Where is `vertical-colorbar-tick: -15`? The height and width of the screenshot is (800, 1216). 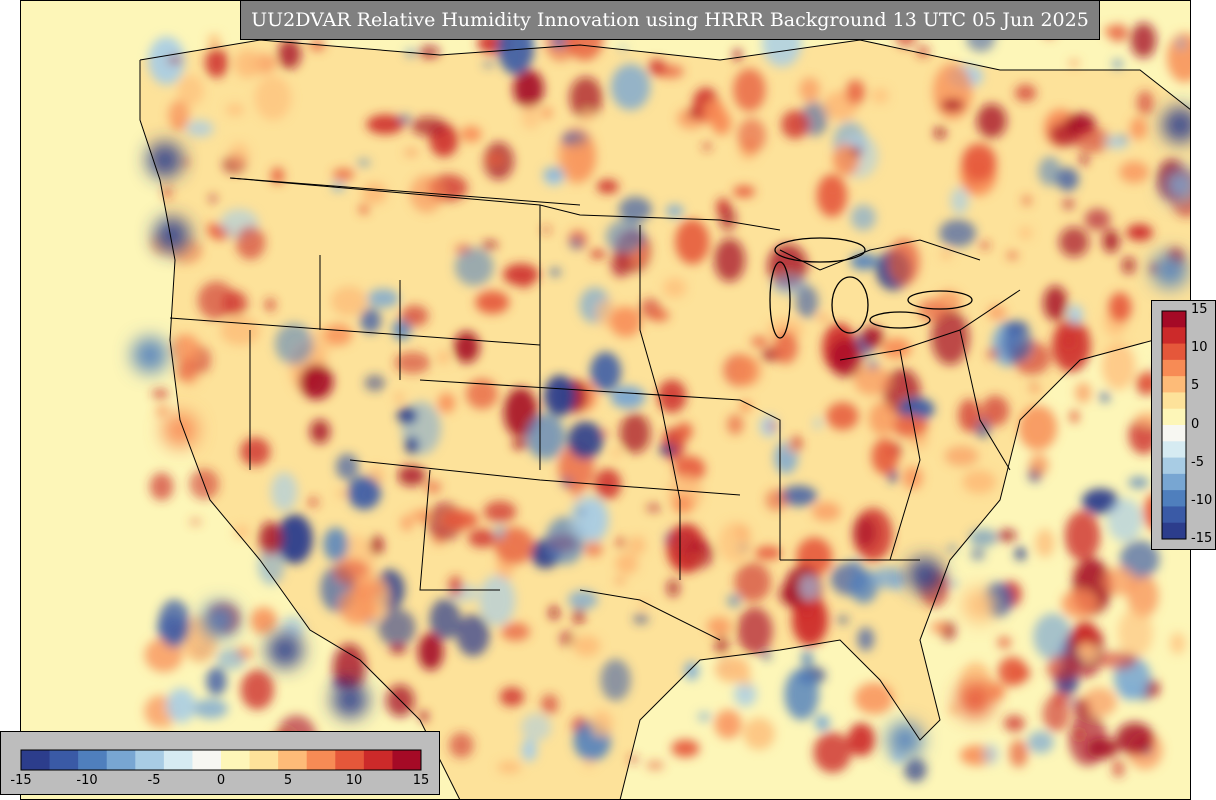 vertical-colorbar-tick: -15 is located at coordinates (1202, 538).